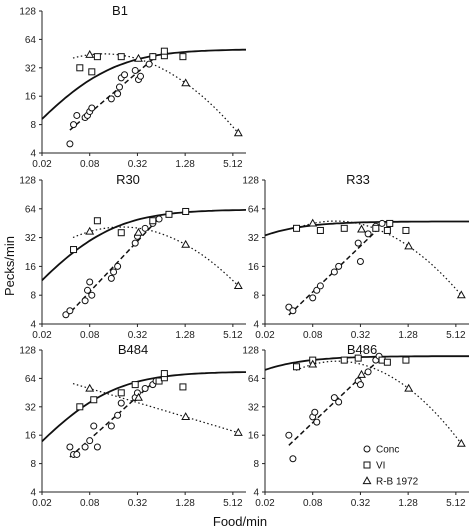 The width and height of the screenshot is (474, 531). I want to click on legend-label: VI, so click(380, 466).